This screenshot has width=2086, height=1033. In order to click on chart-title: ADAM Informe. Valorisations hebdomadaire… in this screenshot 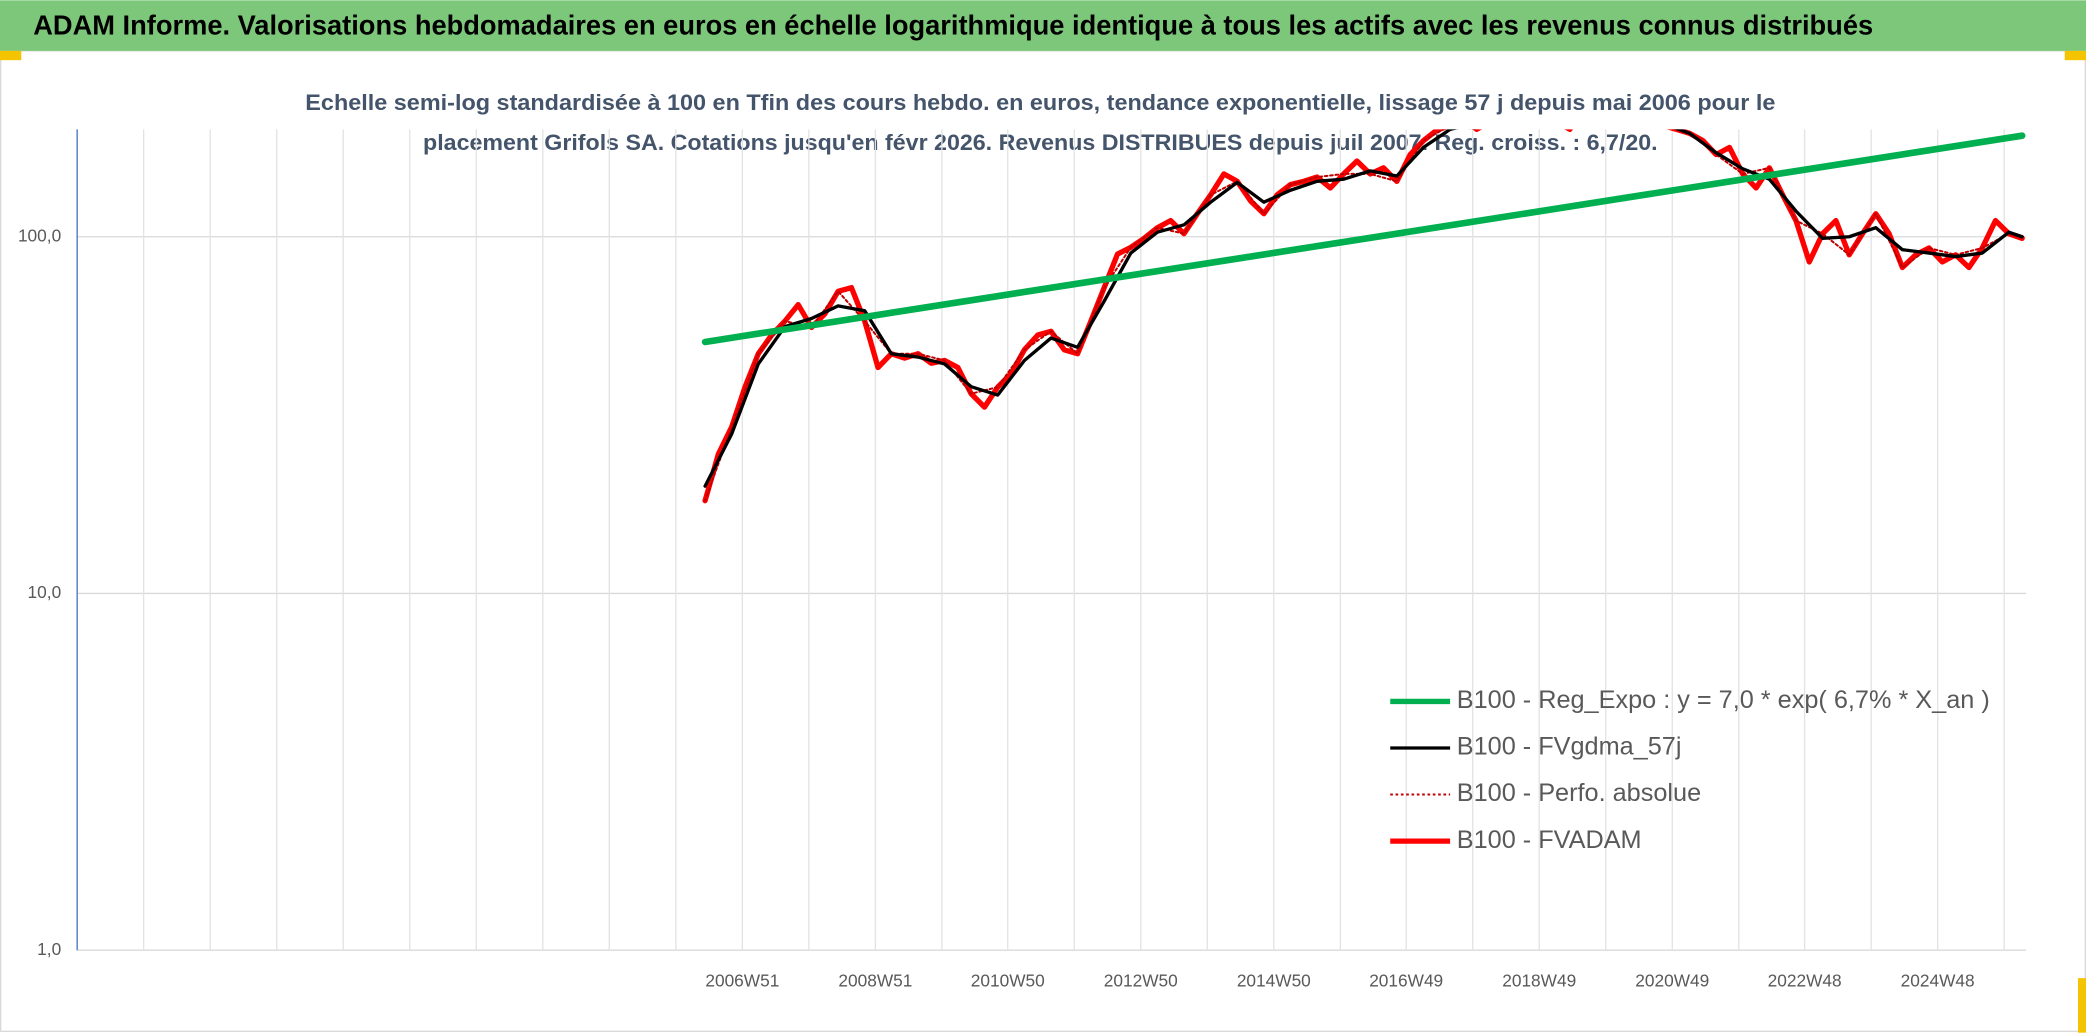, I will do `click(953, 24)`.